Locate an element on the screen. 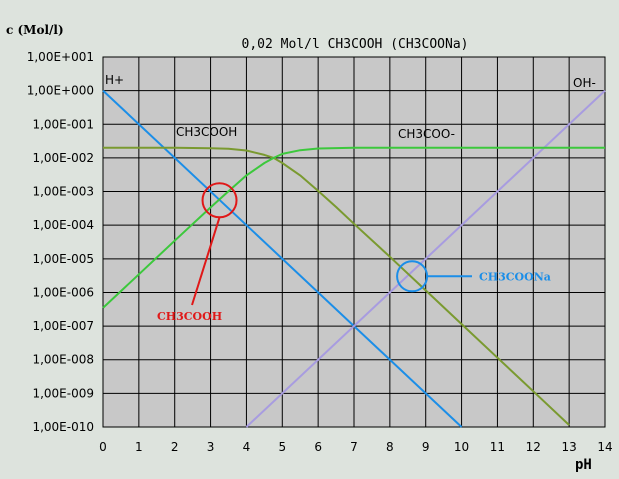 This screenshot has height=479, width=619. y-tick-label: 1,00E-002 is located at coordinates (63, 158).